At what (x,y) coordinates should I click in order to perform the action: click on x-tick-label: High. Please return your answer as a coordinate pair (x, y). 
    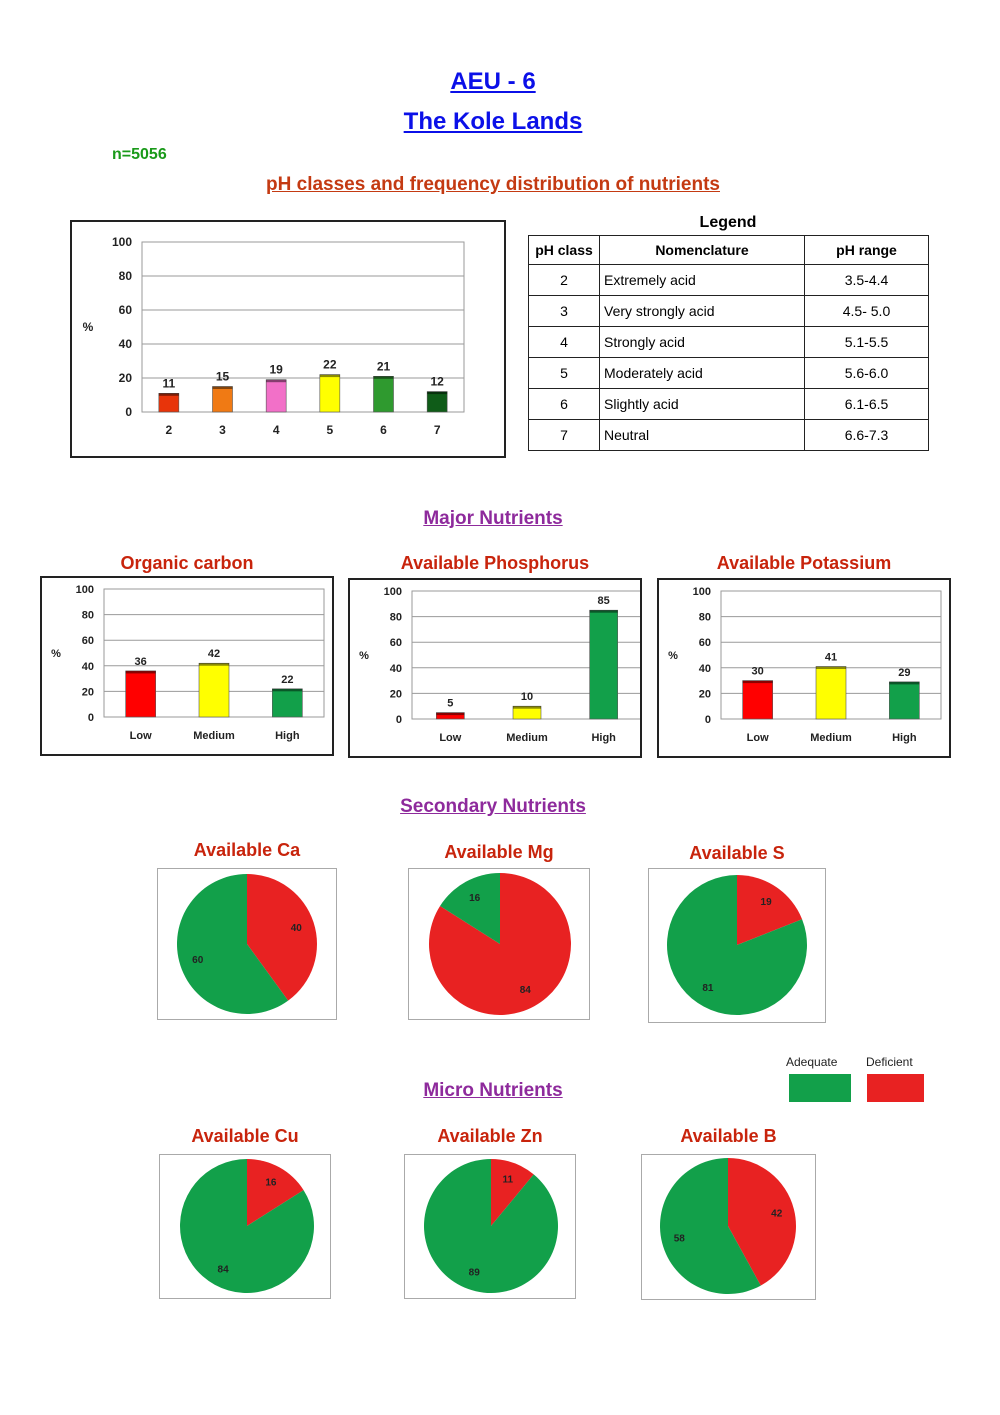
    Looking at the image, I should click on (603, 738).